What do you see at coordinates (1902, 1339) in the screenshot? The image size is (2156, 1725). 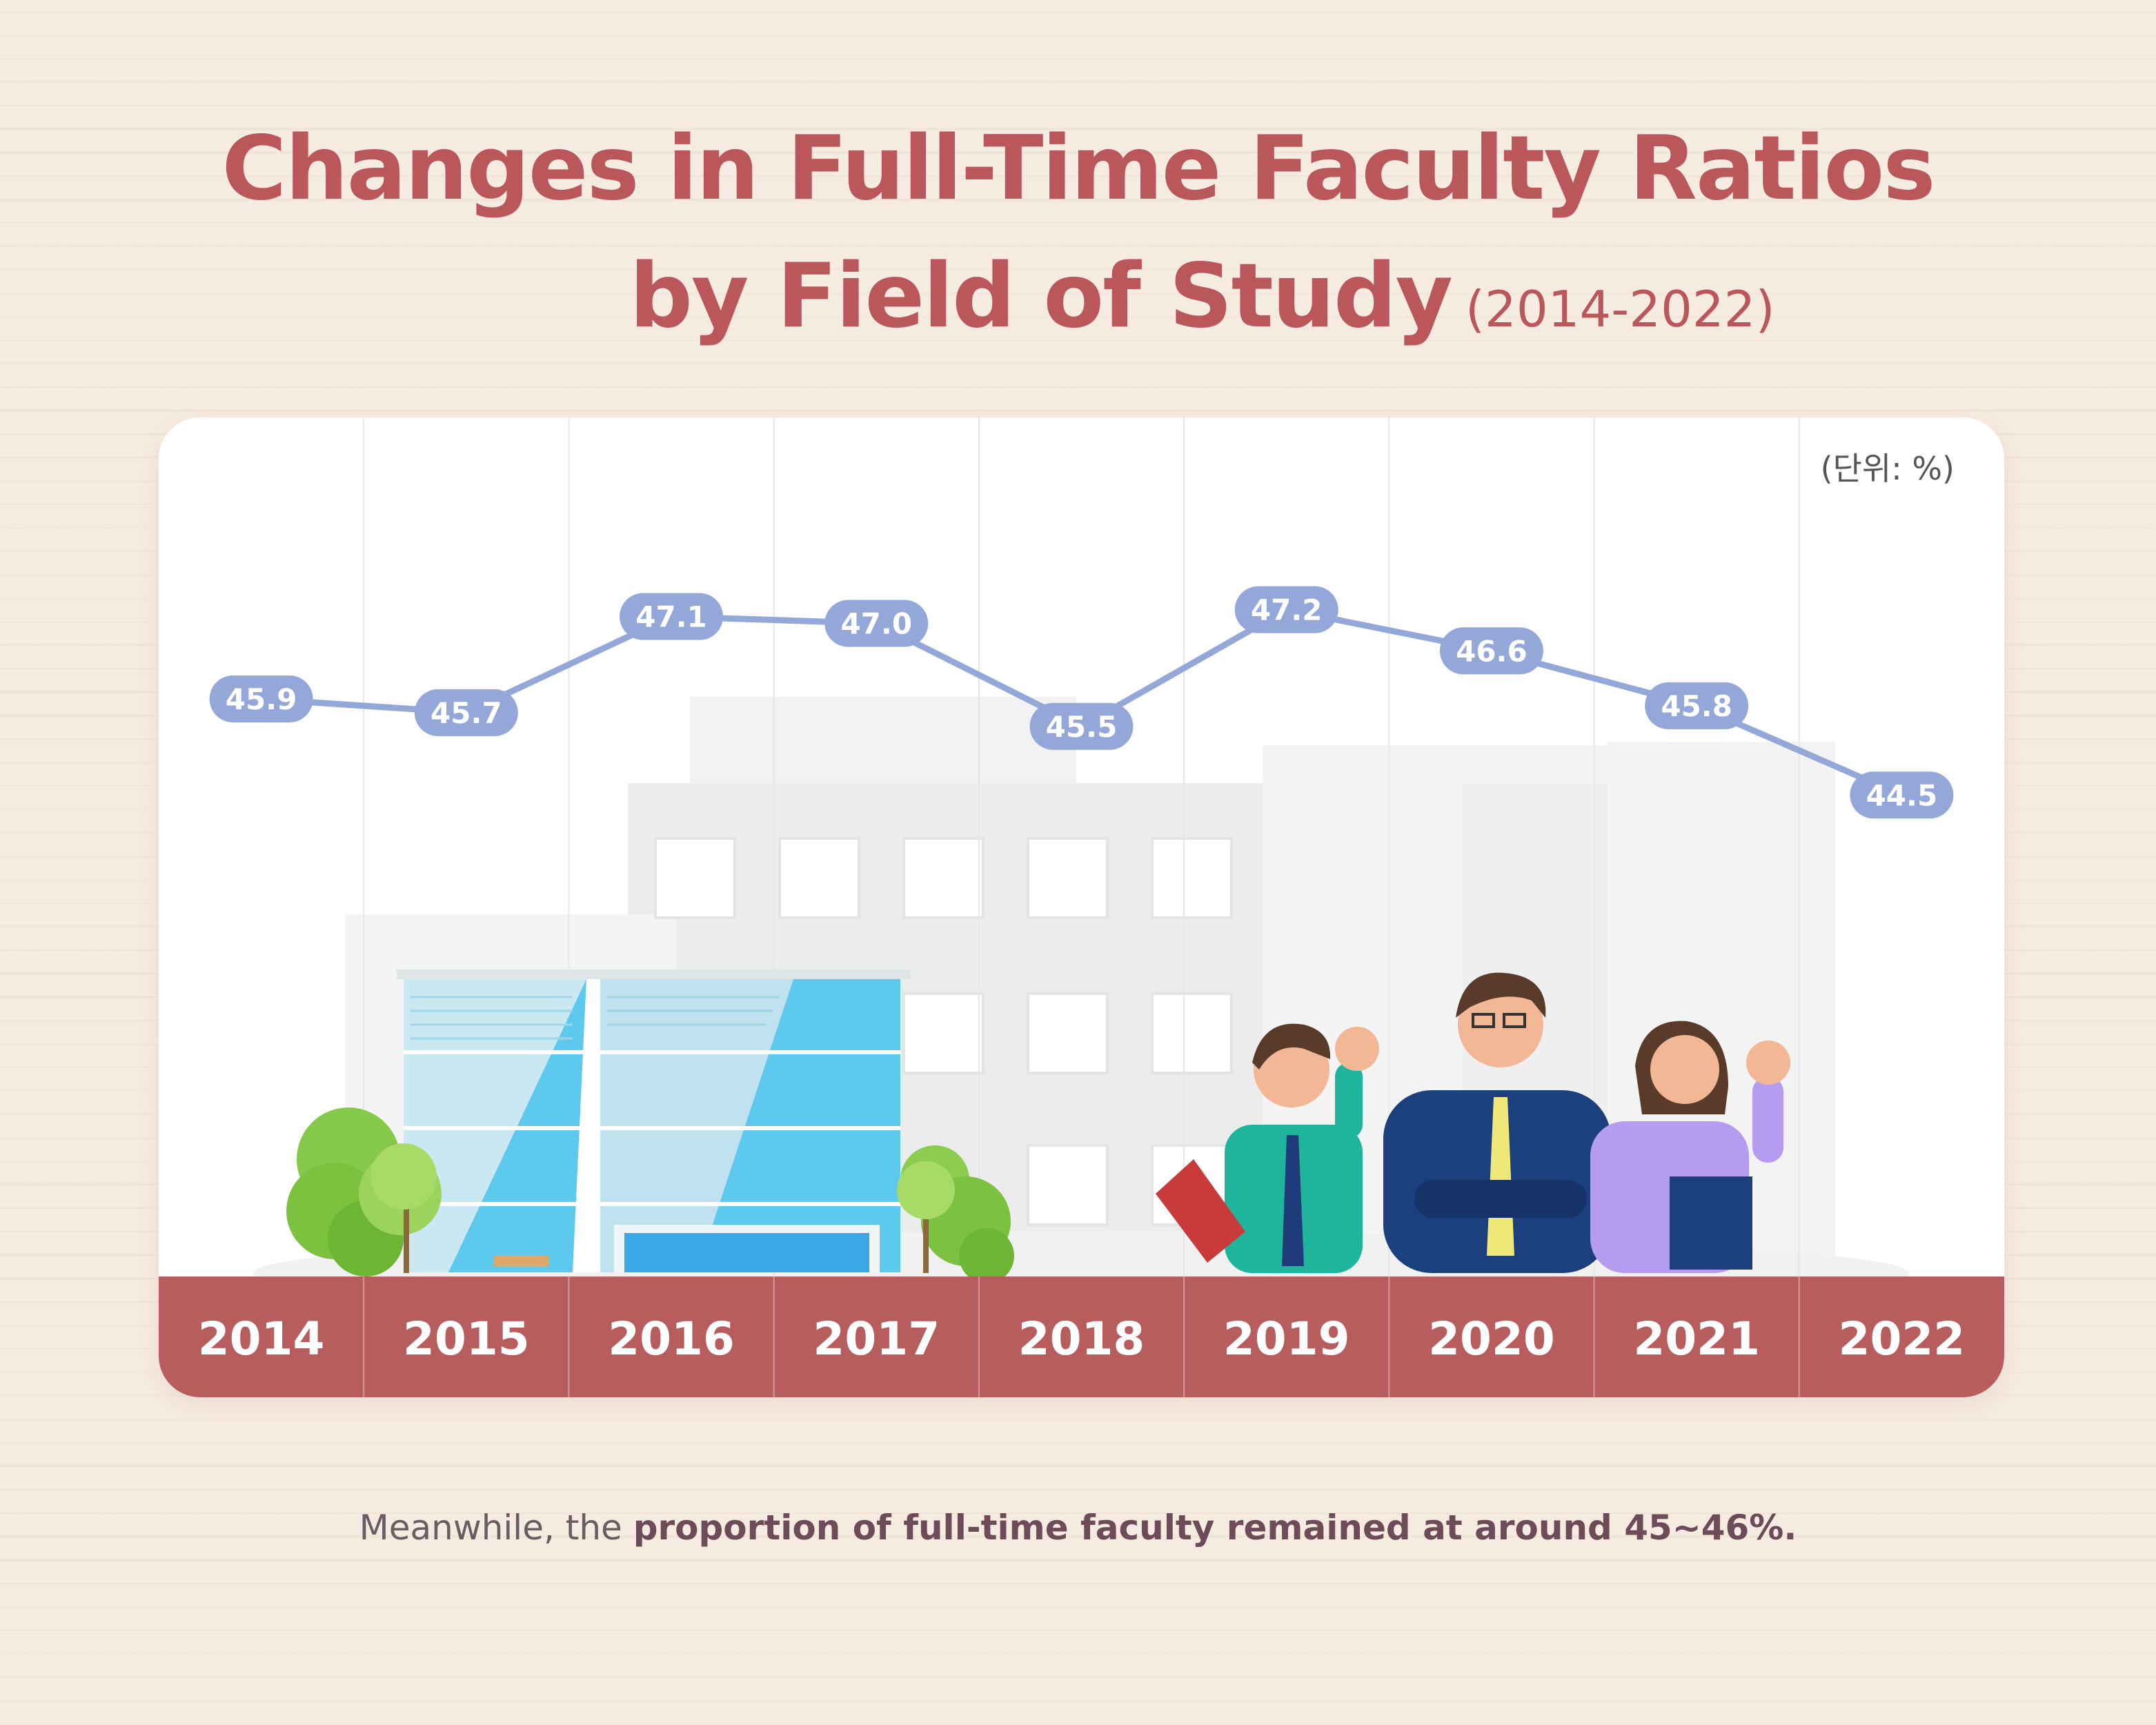 I see `x-tick-label: 2022` at bounding box center [1902, 1339].